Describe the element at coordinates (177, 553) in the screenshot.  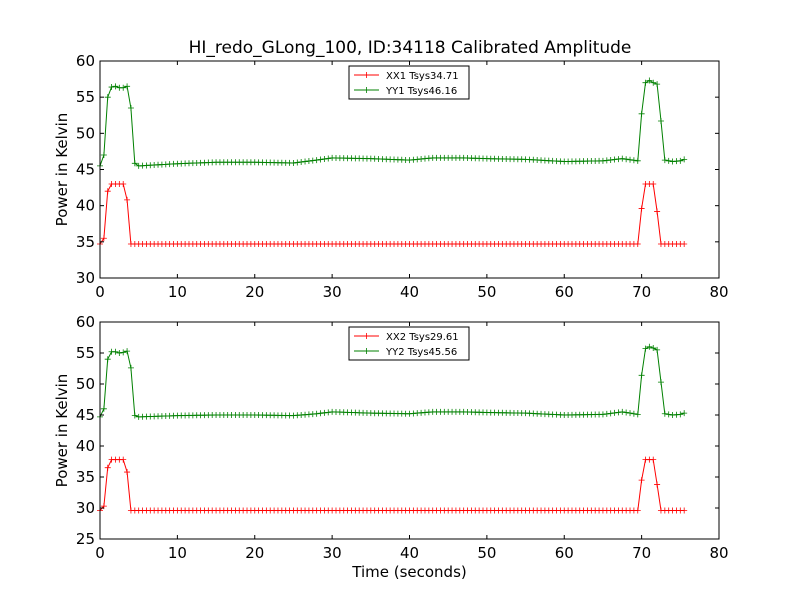
I see `x-tick-label: 10` at that location.